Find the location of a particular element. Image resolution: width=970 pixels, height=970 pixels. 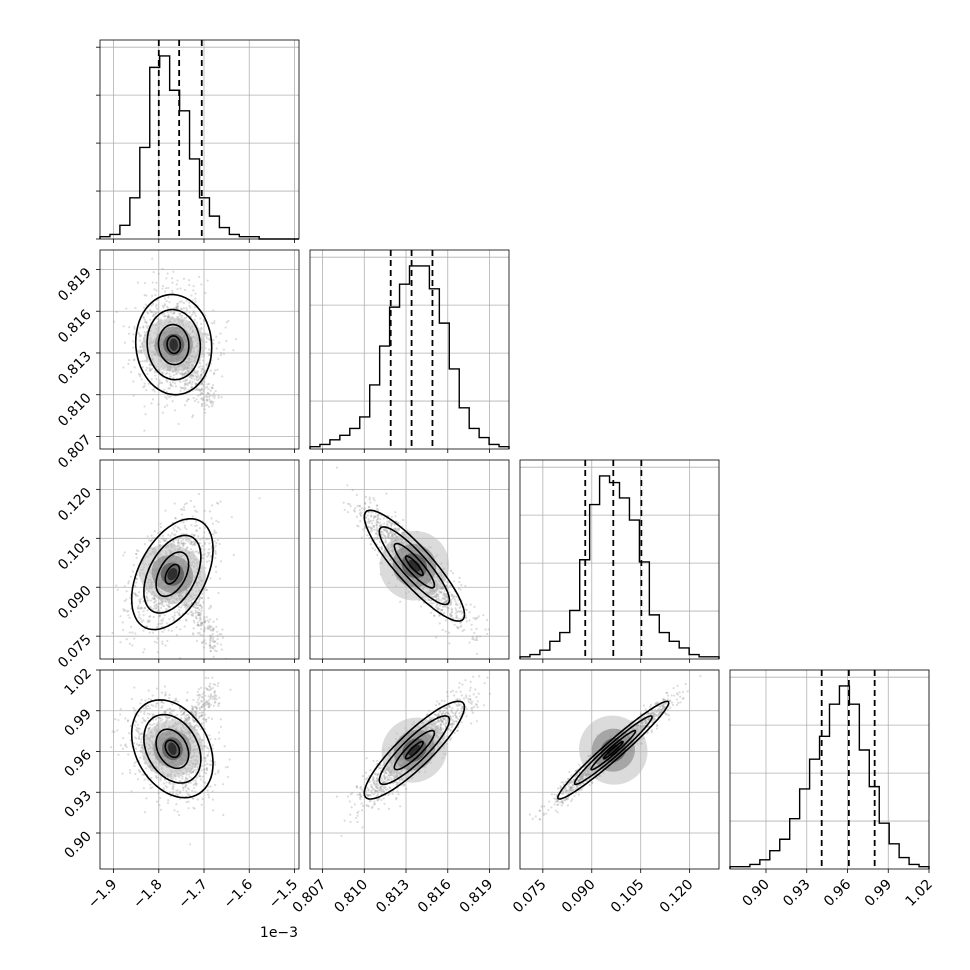

density-contour is located at coordinates (172, 574).